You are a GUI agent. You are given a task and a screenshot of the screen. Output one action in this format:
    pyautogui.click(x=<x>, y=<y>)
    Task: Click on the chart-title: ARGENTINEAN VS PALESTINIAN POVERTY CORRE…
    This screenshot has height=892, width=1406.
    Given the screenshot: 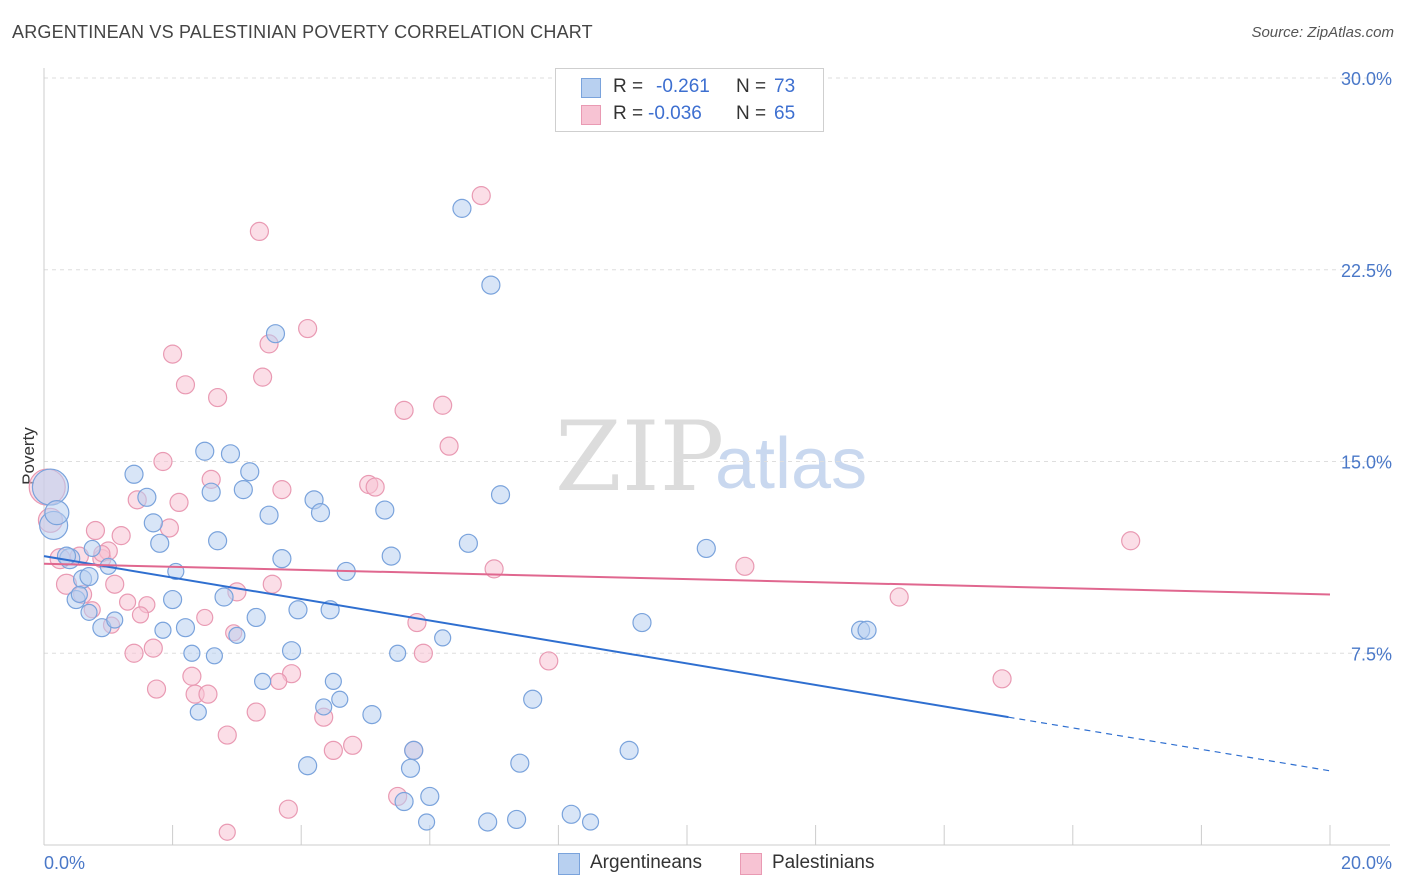 What is the action you would take?
    pyautogui.click(x=302, y=32)
    